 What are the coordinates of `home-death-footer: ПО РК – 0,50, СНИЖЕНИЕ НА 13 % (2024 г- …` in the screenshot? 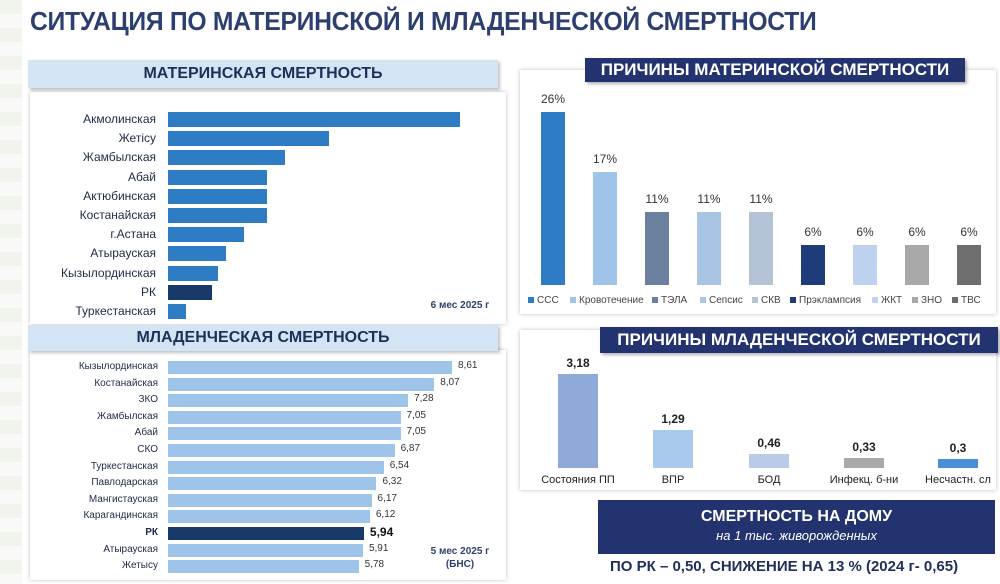 It's located at (784, 566).